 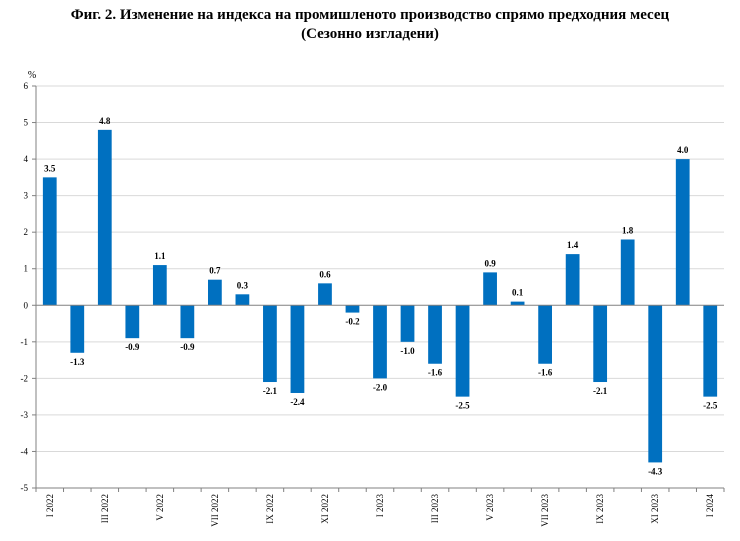 I want to click on data-label: -1.0, so click(x=407, y=351).